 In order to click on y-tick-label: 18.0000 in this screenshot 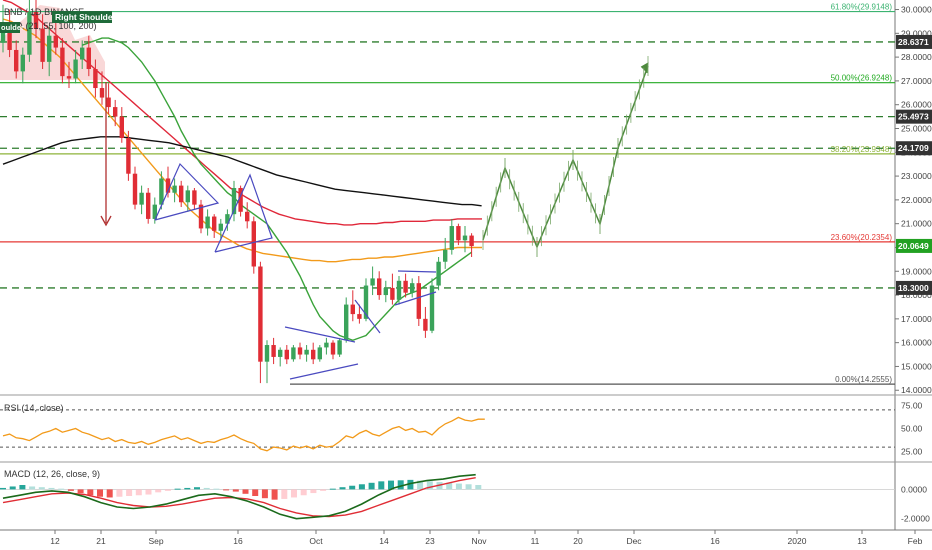, I will do `click(916, 295)`.